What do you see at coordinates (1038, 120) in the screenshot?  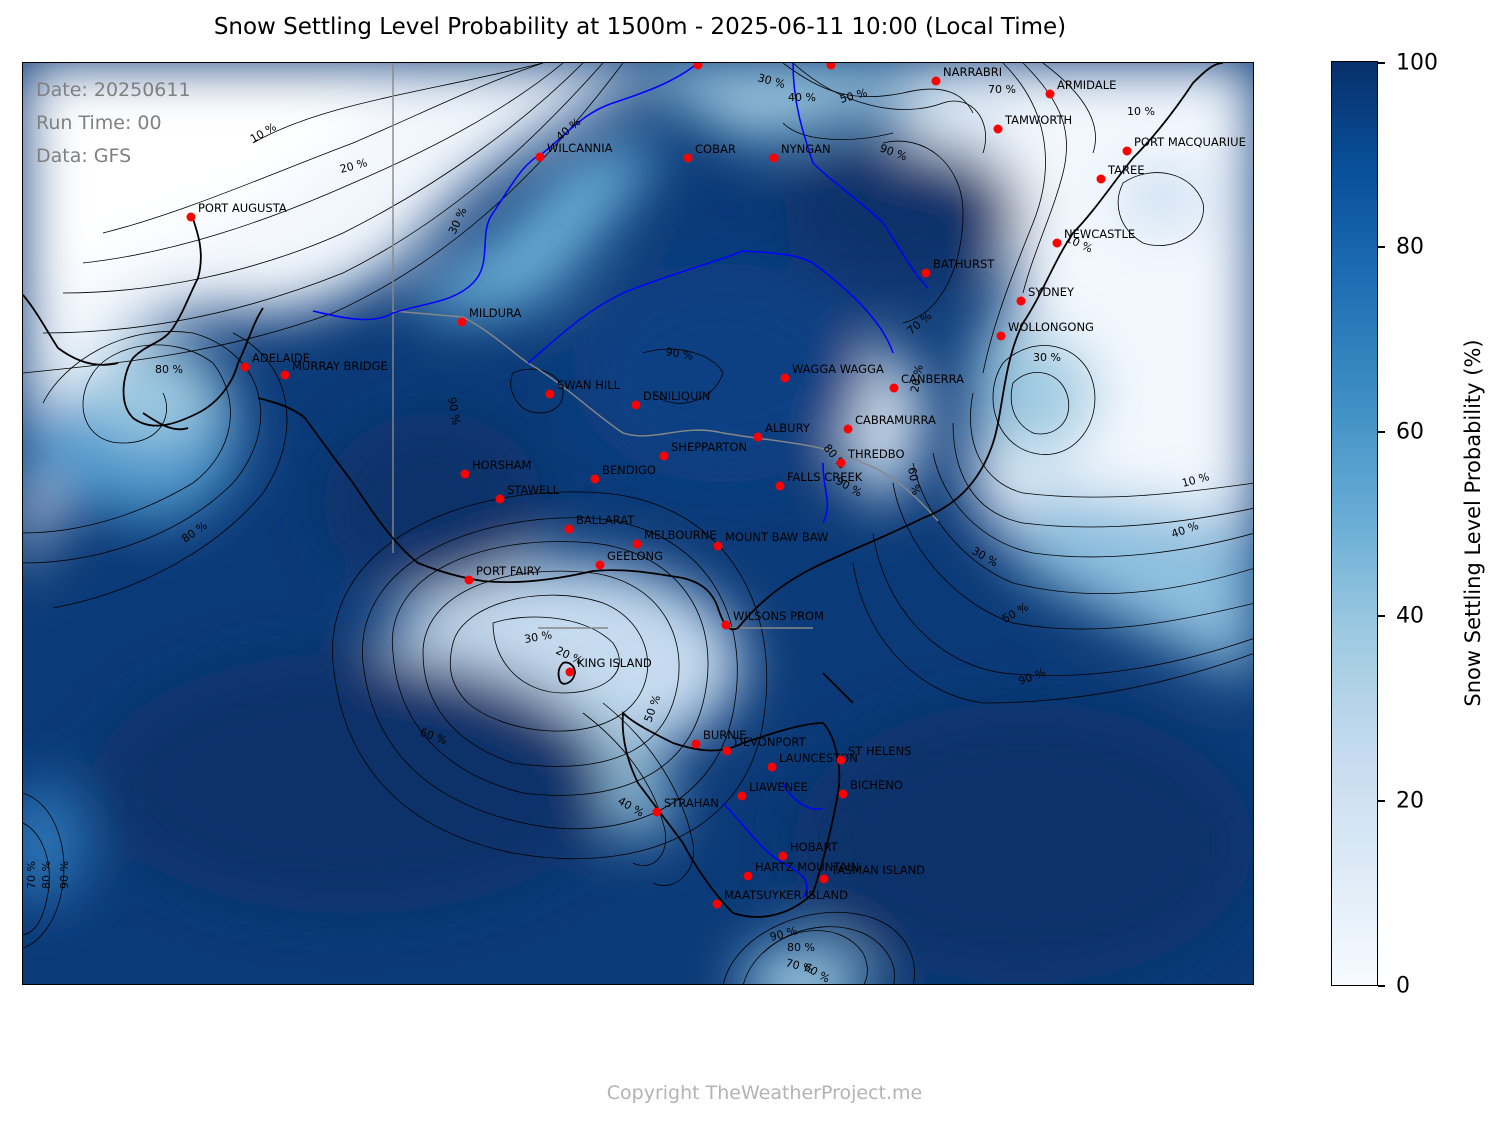 I see `city-label-tamworth: TAMWORTH` at bounding box center [1038, 120].